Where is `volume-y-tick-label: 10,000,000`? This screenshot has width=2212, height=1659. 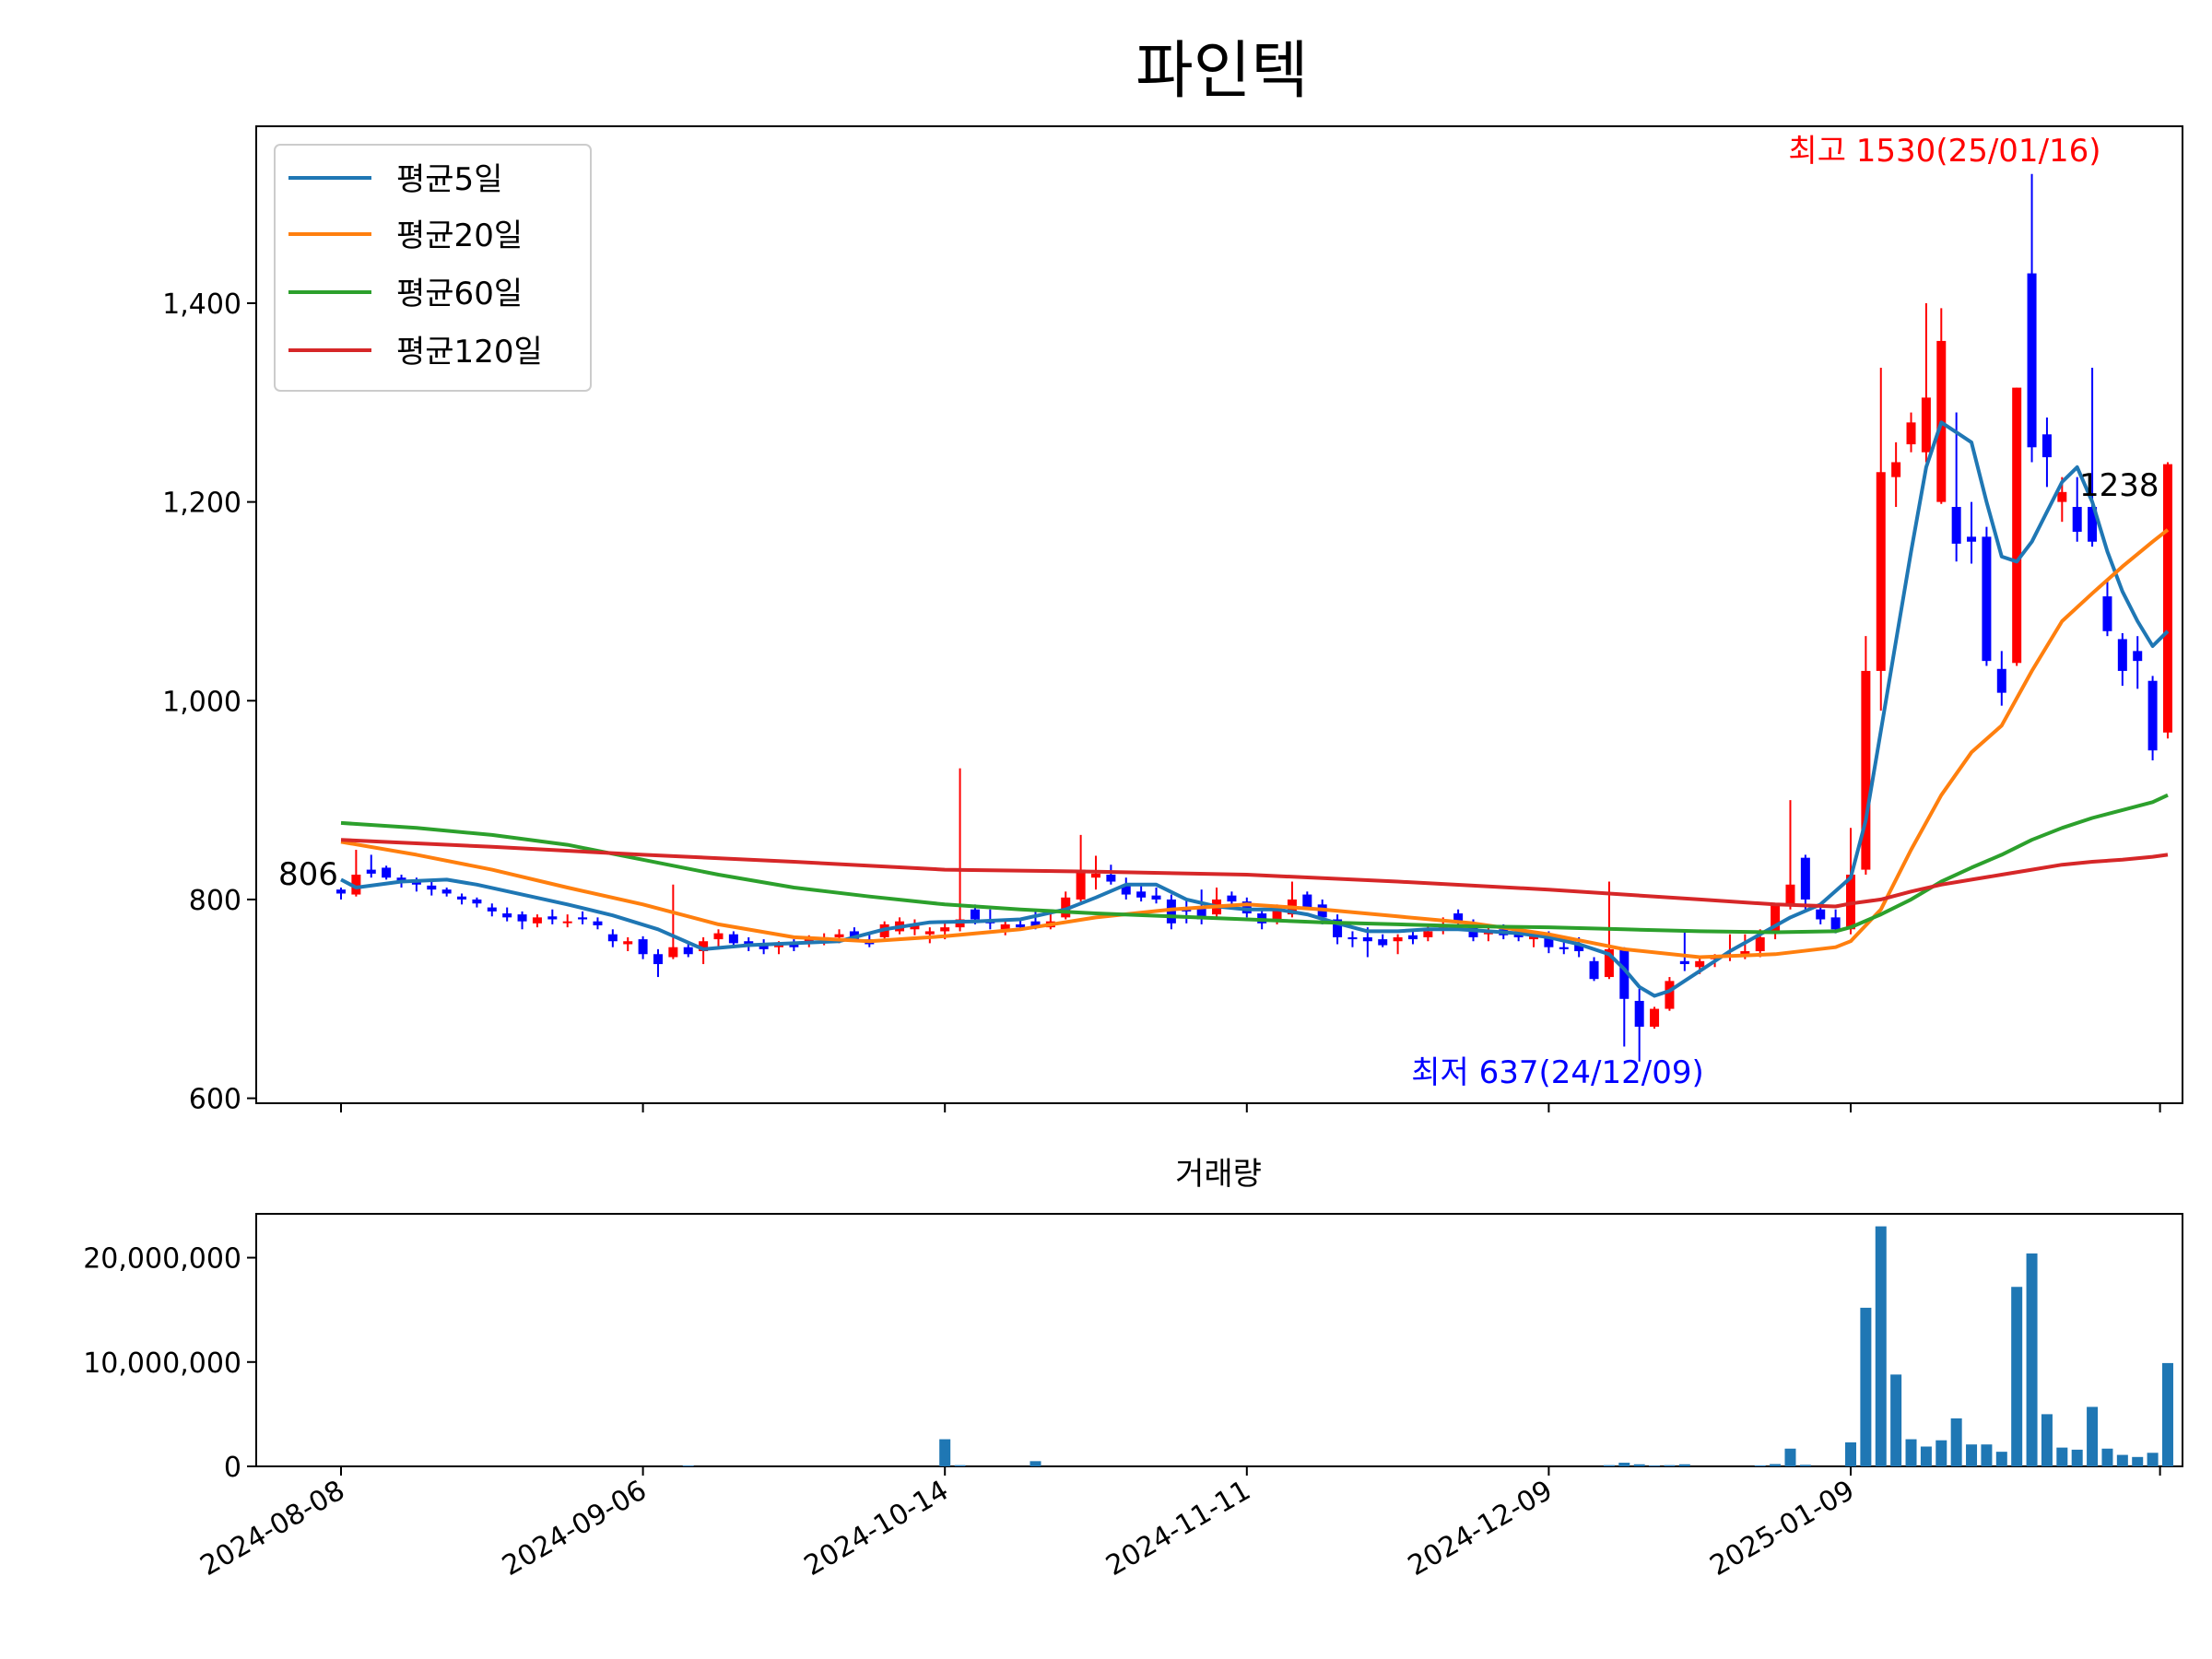 volume-y-tick-label: 10,000,000 is located at coordinates (162, 1363).